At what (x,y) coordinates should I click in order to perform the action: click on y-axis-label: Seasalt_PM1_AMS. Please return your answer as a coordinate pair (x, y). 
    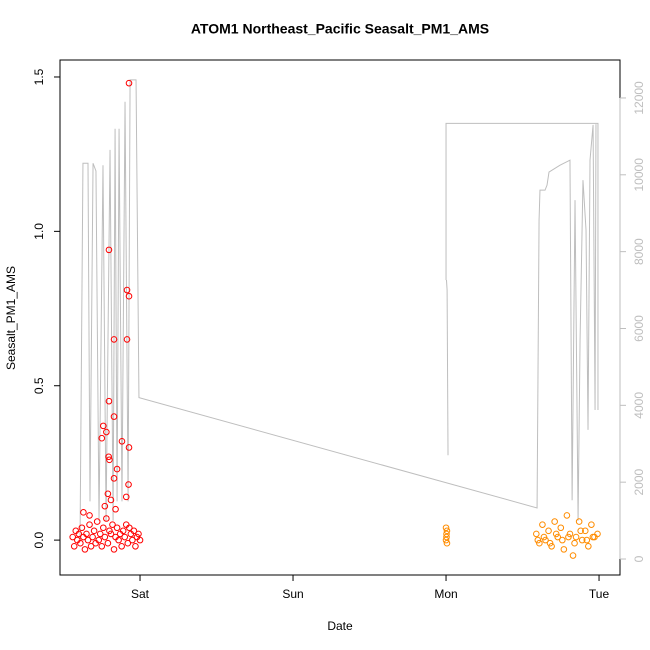
    Looking at the image, I should click on (11, 318).